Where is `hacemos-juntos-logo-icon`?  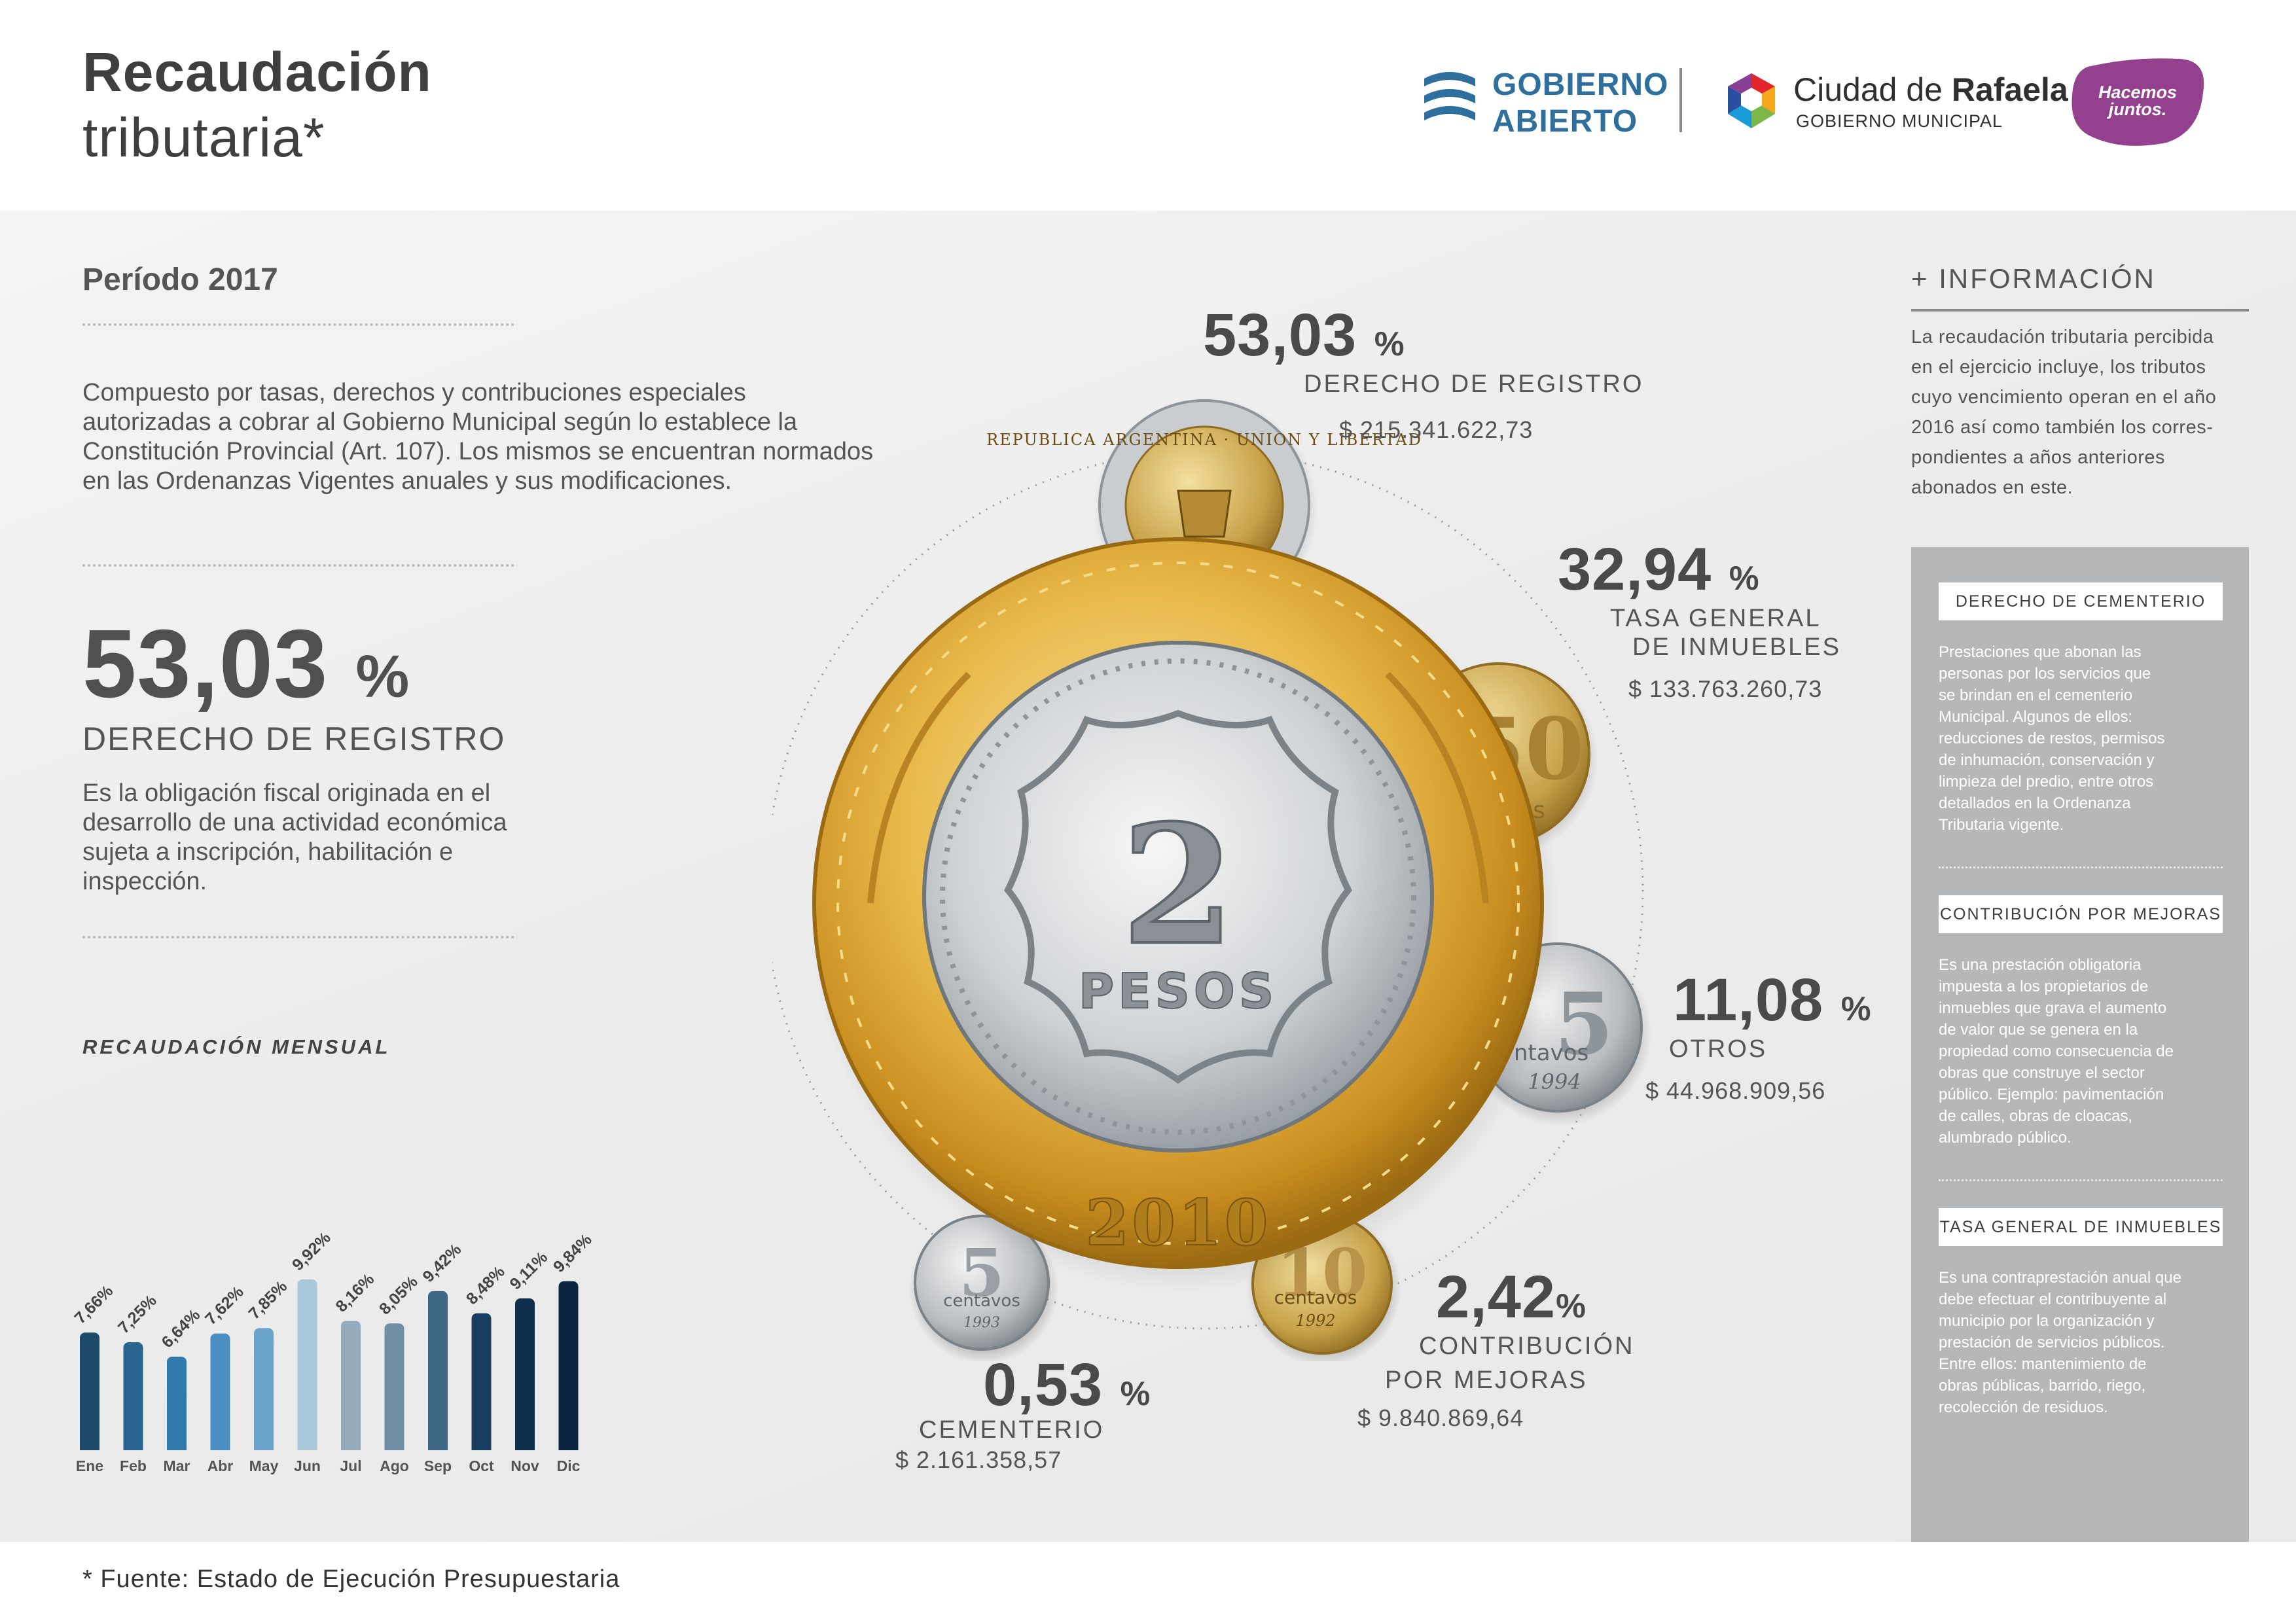 hacemos-juntos-logo-icon is located at coordinates (2138, 102).